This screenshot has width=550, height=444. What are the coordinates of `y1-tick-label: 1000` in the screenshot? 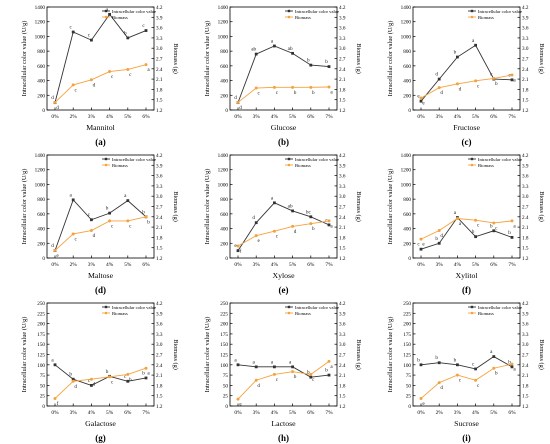 It's located at (223, 37).